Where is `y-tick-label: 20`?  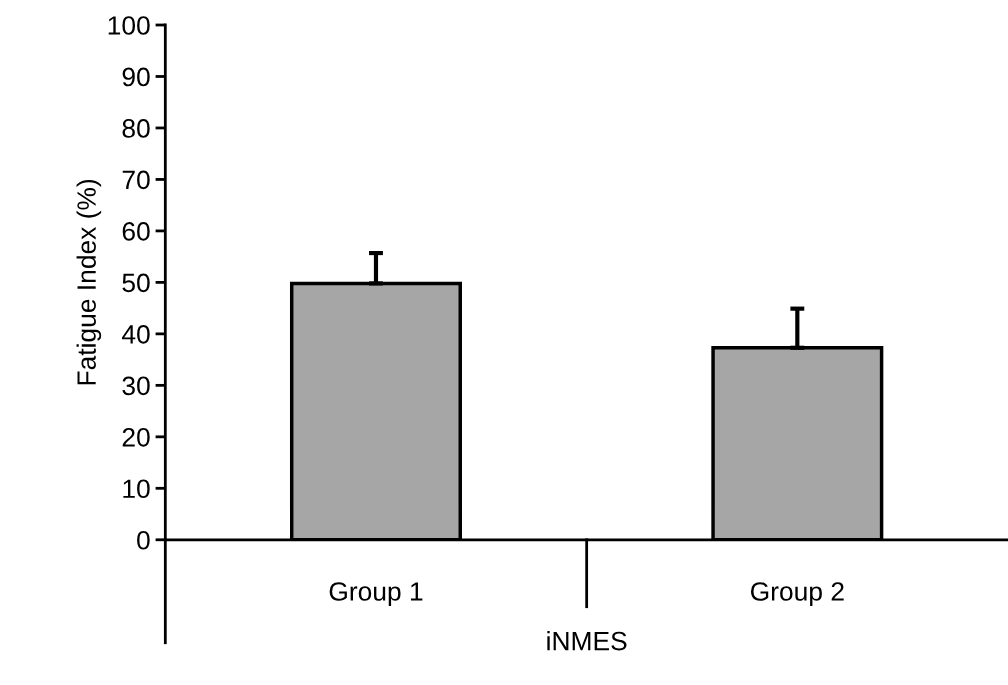
y-tick-label: 20 is located at coordinates (136, 437).